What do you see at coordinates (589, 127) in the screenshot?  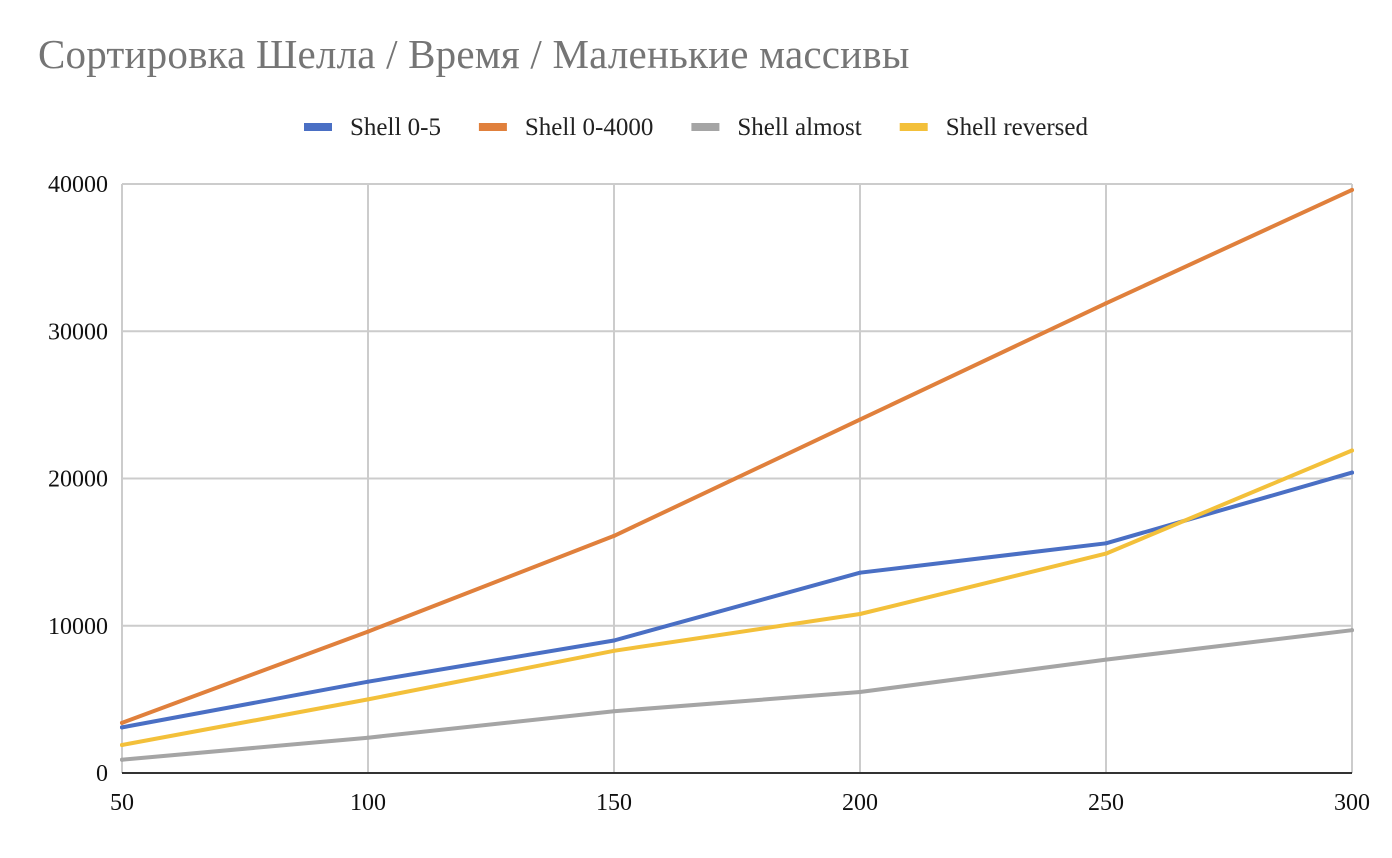 I see `legend-label: Shell 0-4000` at bounding box center [589, 127].